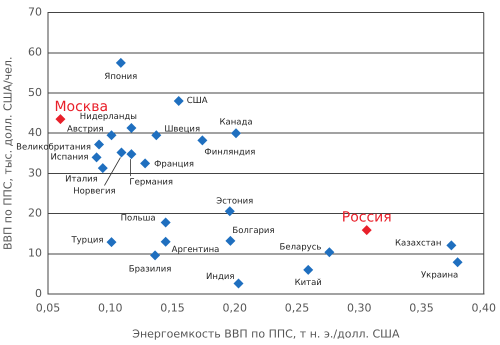 The width and height of the screenshot is (500, 345). Describe the element at coordinates (38, 293) in the screenshot. I see `y-tick-label: 0` at that location.